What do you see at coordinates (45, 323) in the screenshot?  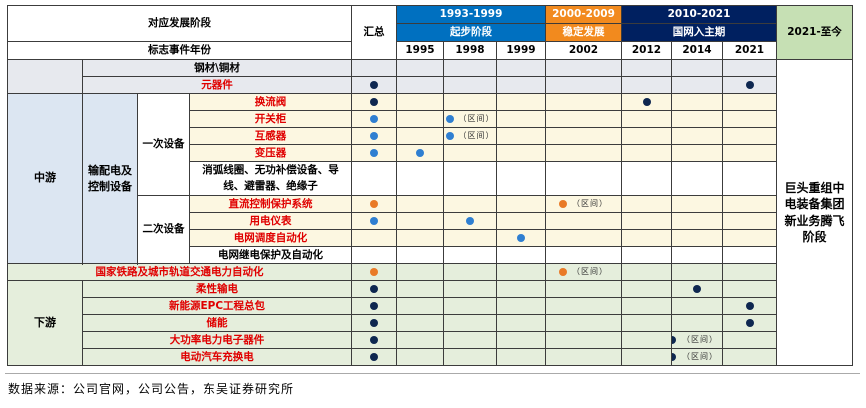 I see `section-downstream: 下游` at bounding box center [45, 323].